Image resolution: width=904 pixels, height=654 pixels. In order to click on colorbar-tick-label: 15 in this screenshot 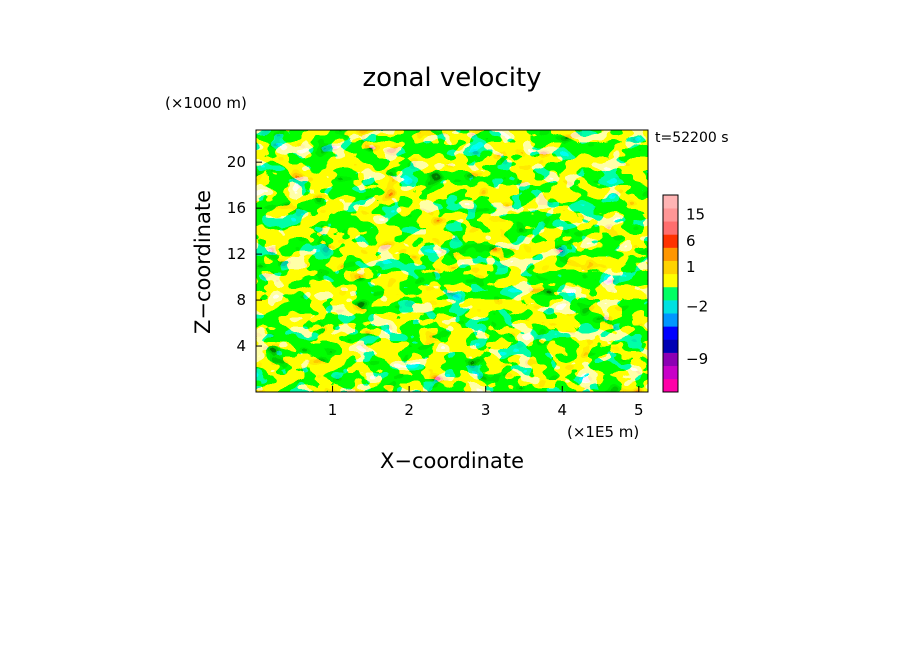, I will do `click(695, 215)`.